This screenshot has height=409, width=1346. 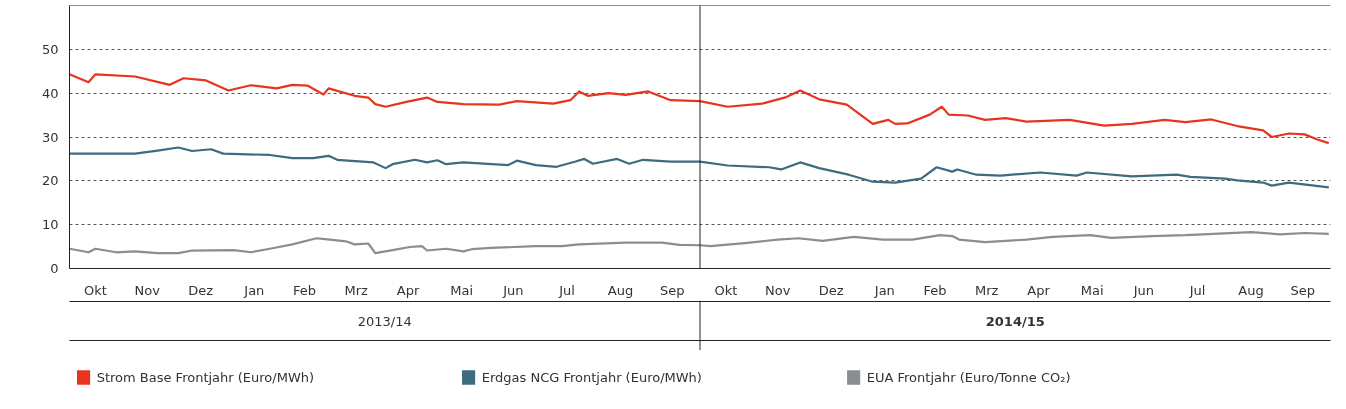 What do you see at coordinates (968, 377) in the screenshot?
I see `legend-label: EUA Frontjahr (Euro/Tonne CO₂)` at bounding box center [968, 377].